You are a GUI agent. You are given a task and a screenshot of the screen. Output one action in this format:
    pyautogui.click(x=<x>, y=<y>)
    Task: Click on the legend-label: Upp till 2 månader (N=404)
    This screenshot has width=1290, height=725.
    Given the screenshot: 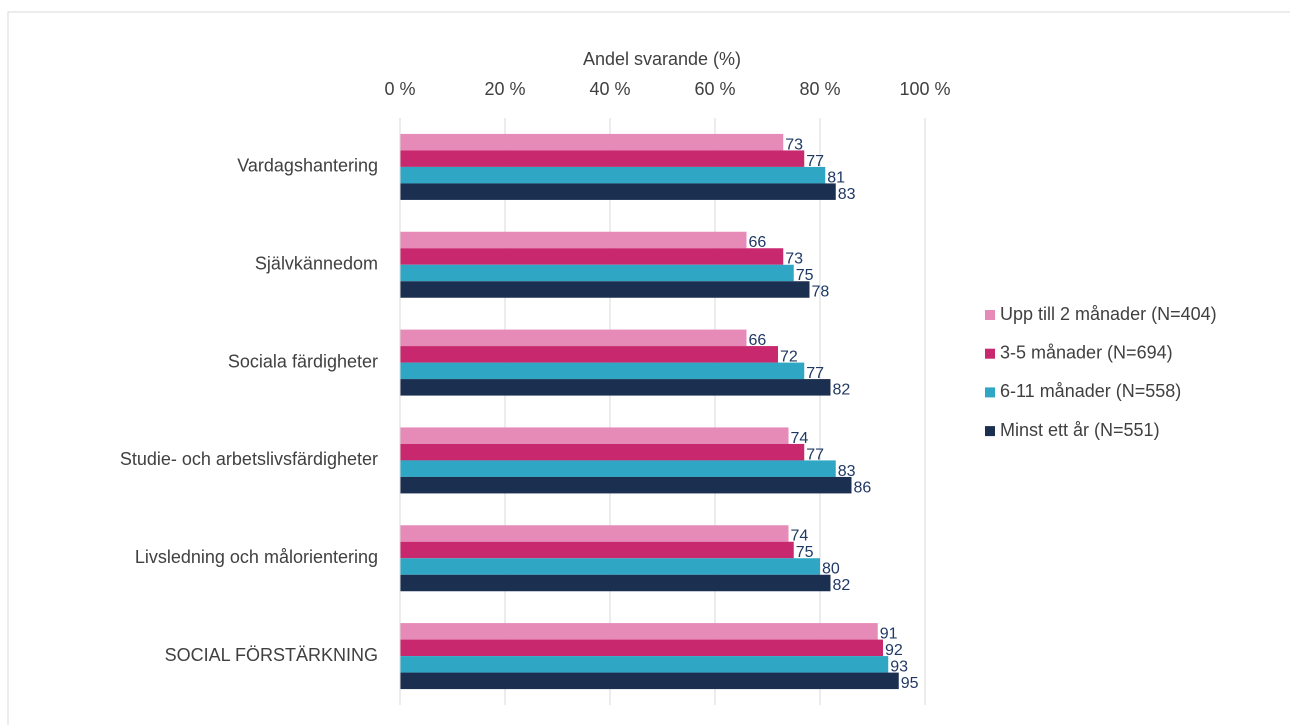 What is the action you would take?
    pyautogui.click(x=1108, y=314)
    